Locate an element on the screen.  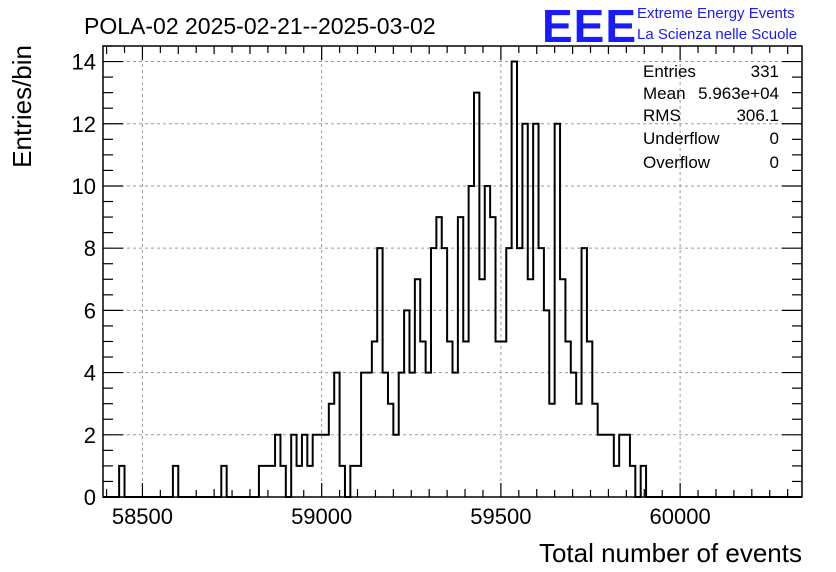
stat-label-underflow: Underflow is located at coordinates (681, 138).